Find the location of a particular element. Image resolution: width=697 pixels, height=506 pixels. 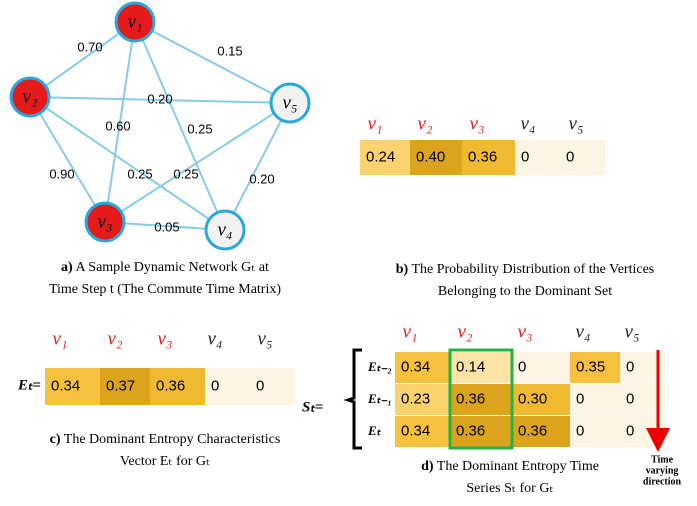

node-label: v₂ is located at coordinates (29, 96).